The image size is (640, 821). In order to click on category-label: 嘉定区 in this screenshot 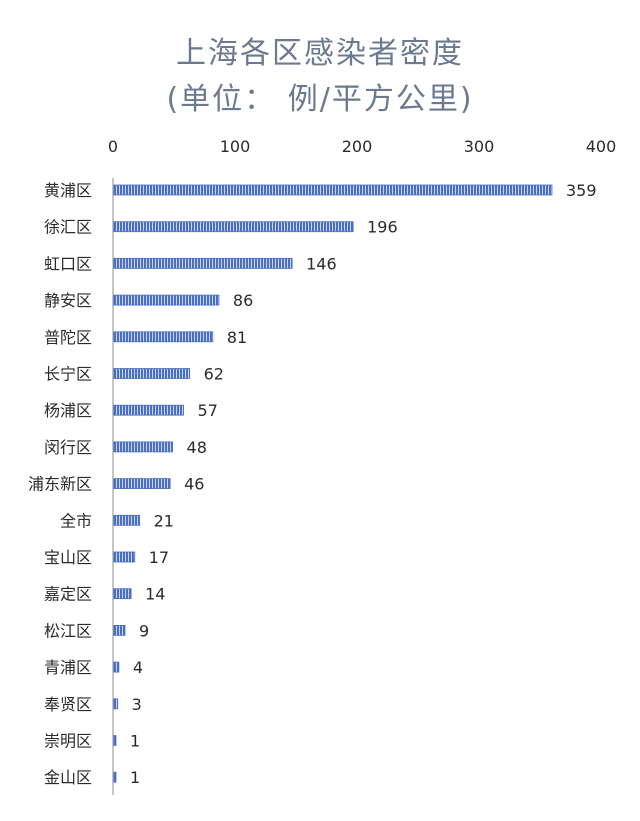, I will do `click(68, 594)`.